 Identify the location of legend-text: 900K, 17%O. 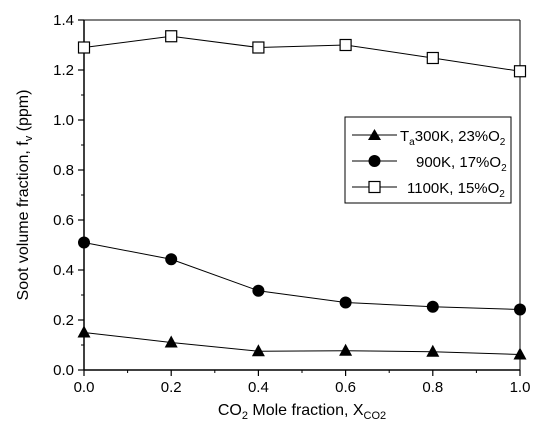
(458, 162).